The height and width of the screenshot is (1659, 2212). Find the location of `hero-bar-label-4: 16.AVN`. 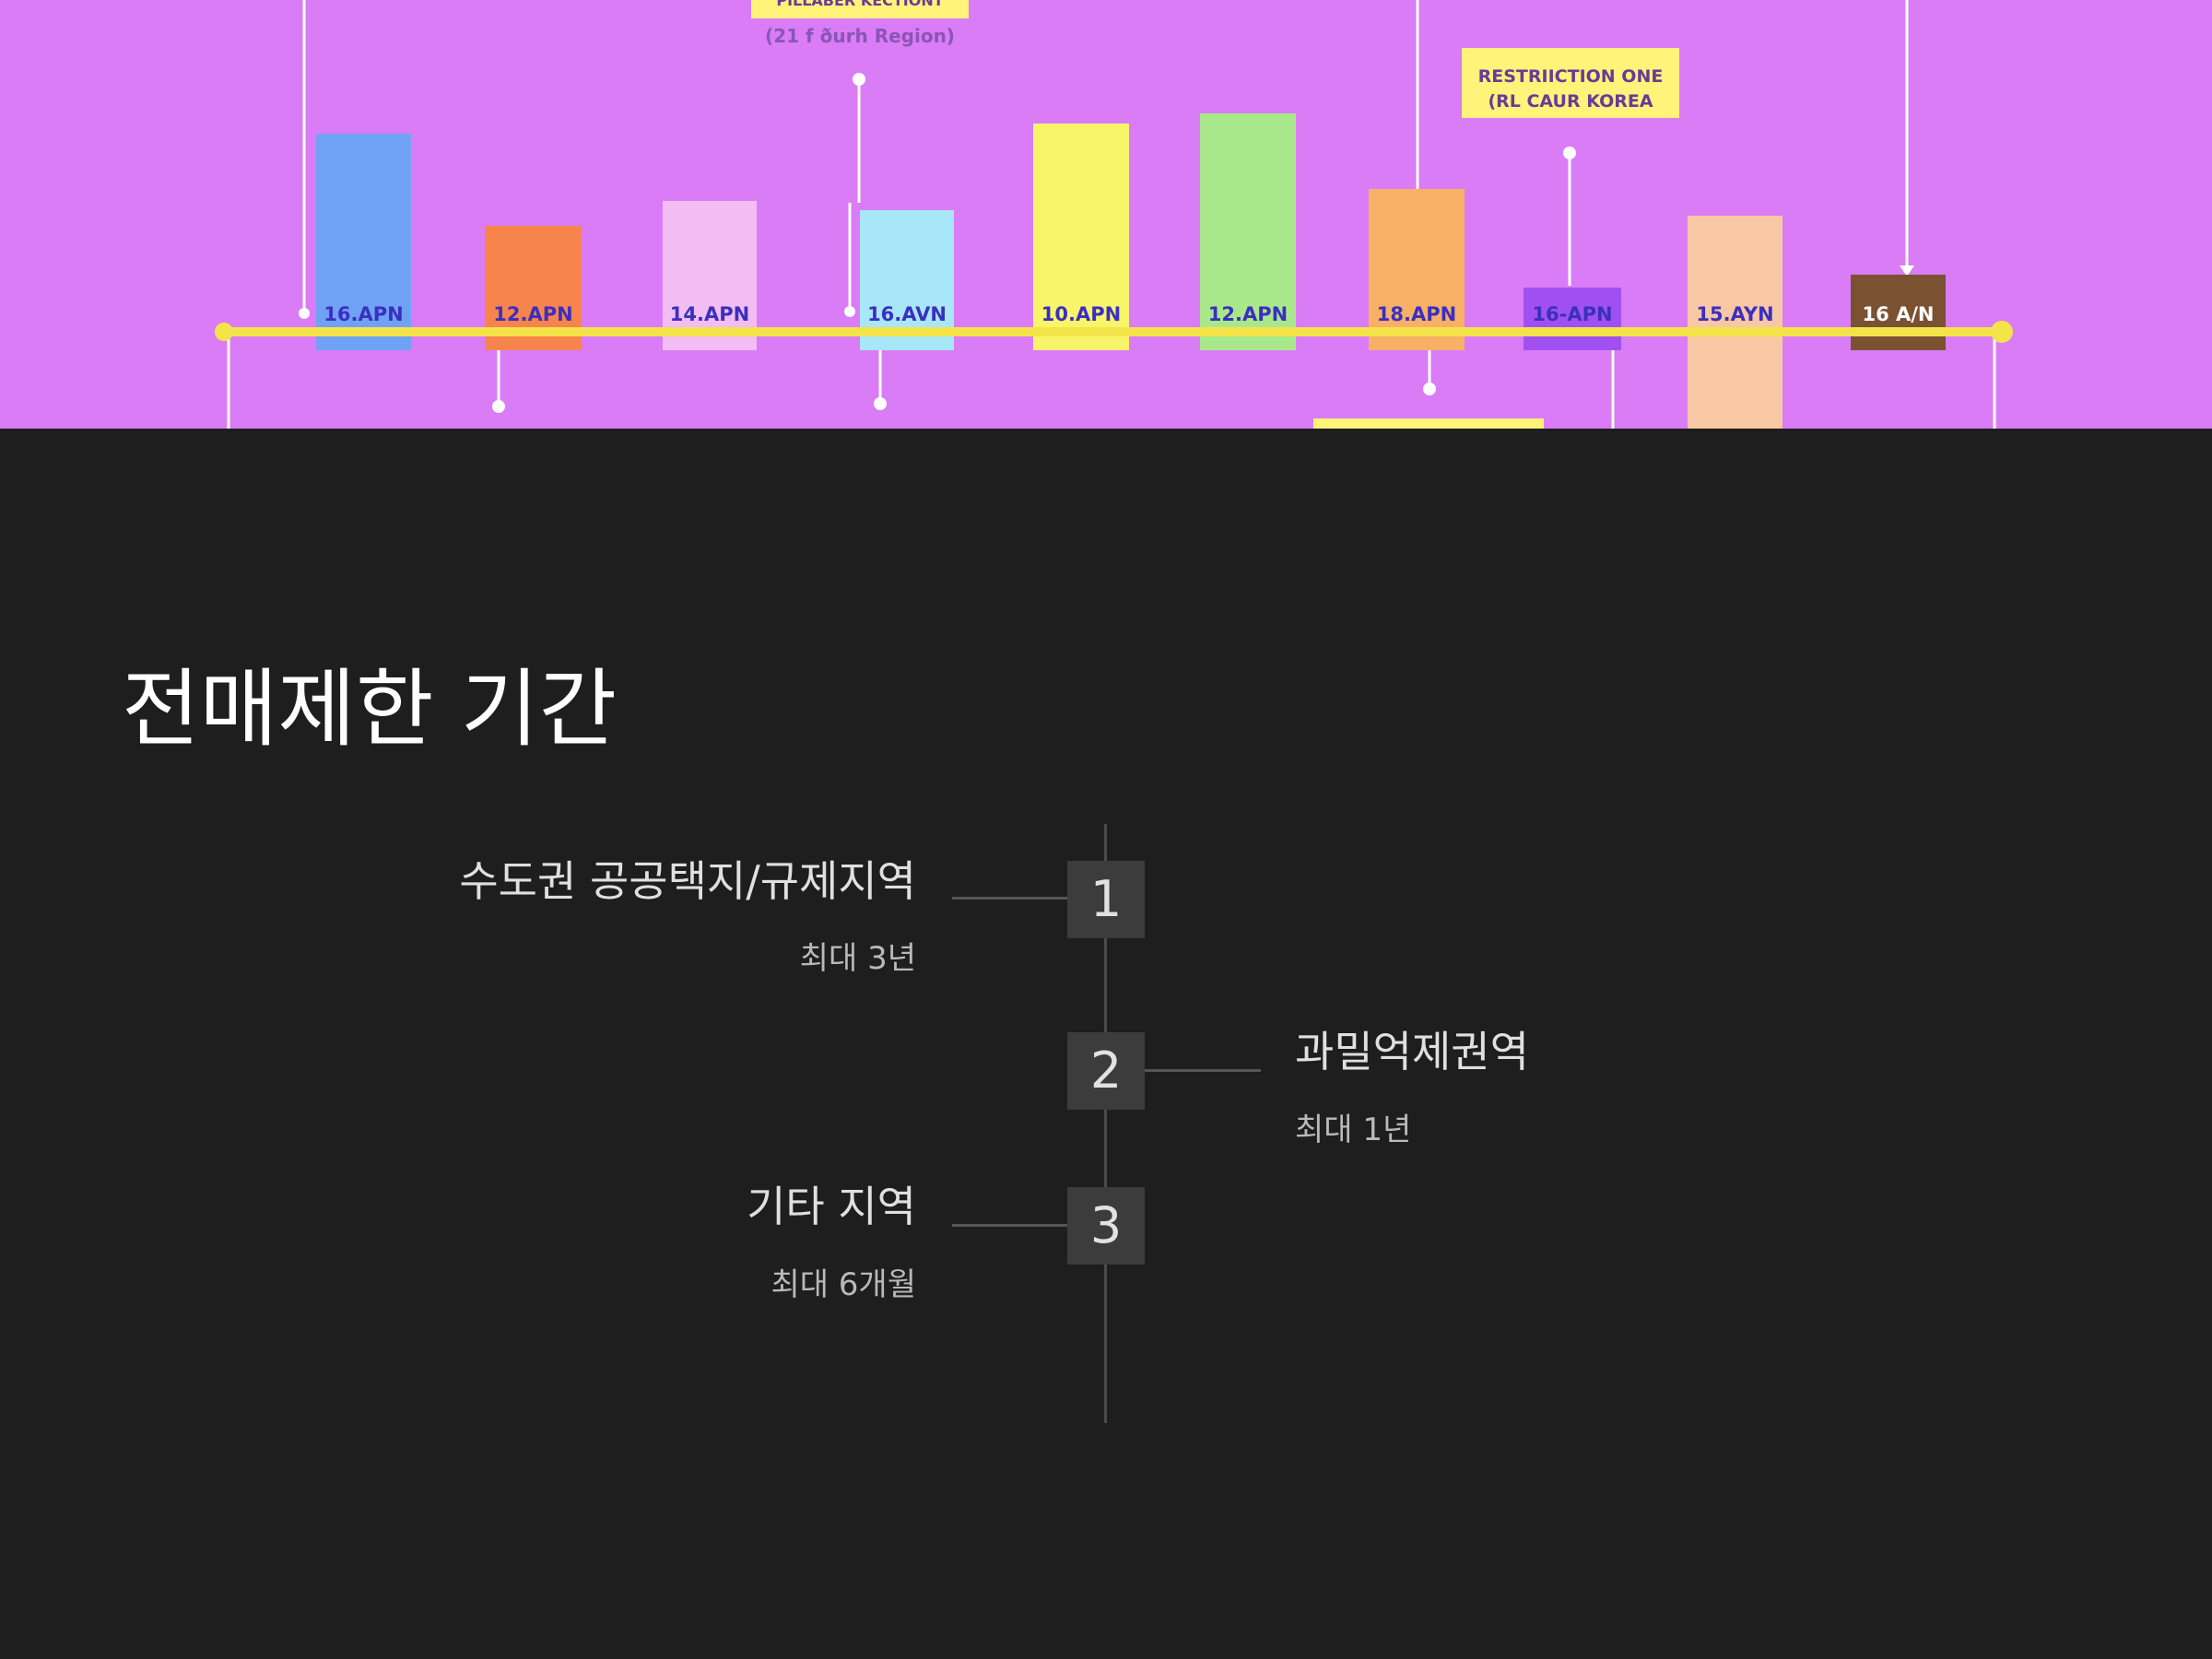

hero-bar-label-4: 16.AVN is located at coordinates (907, 314).